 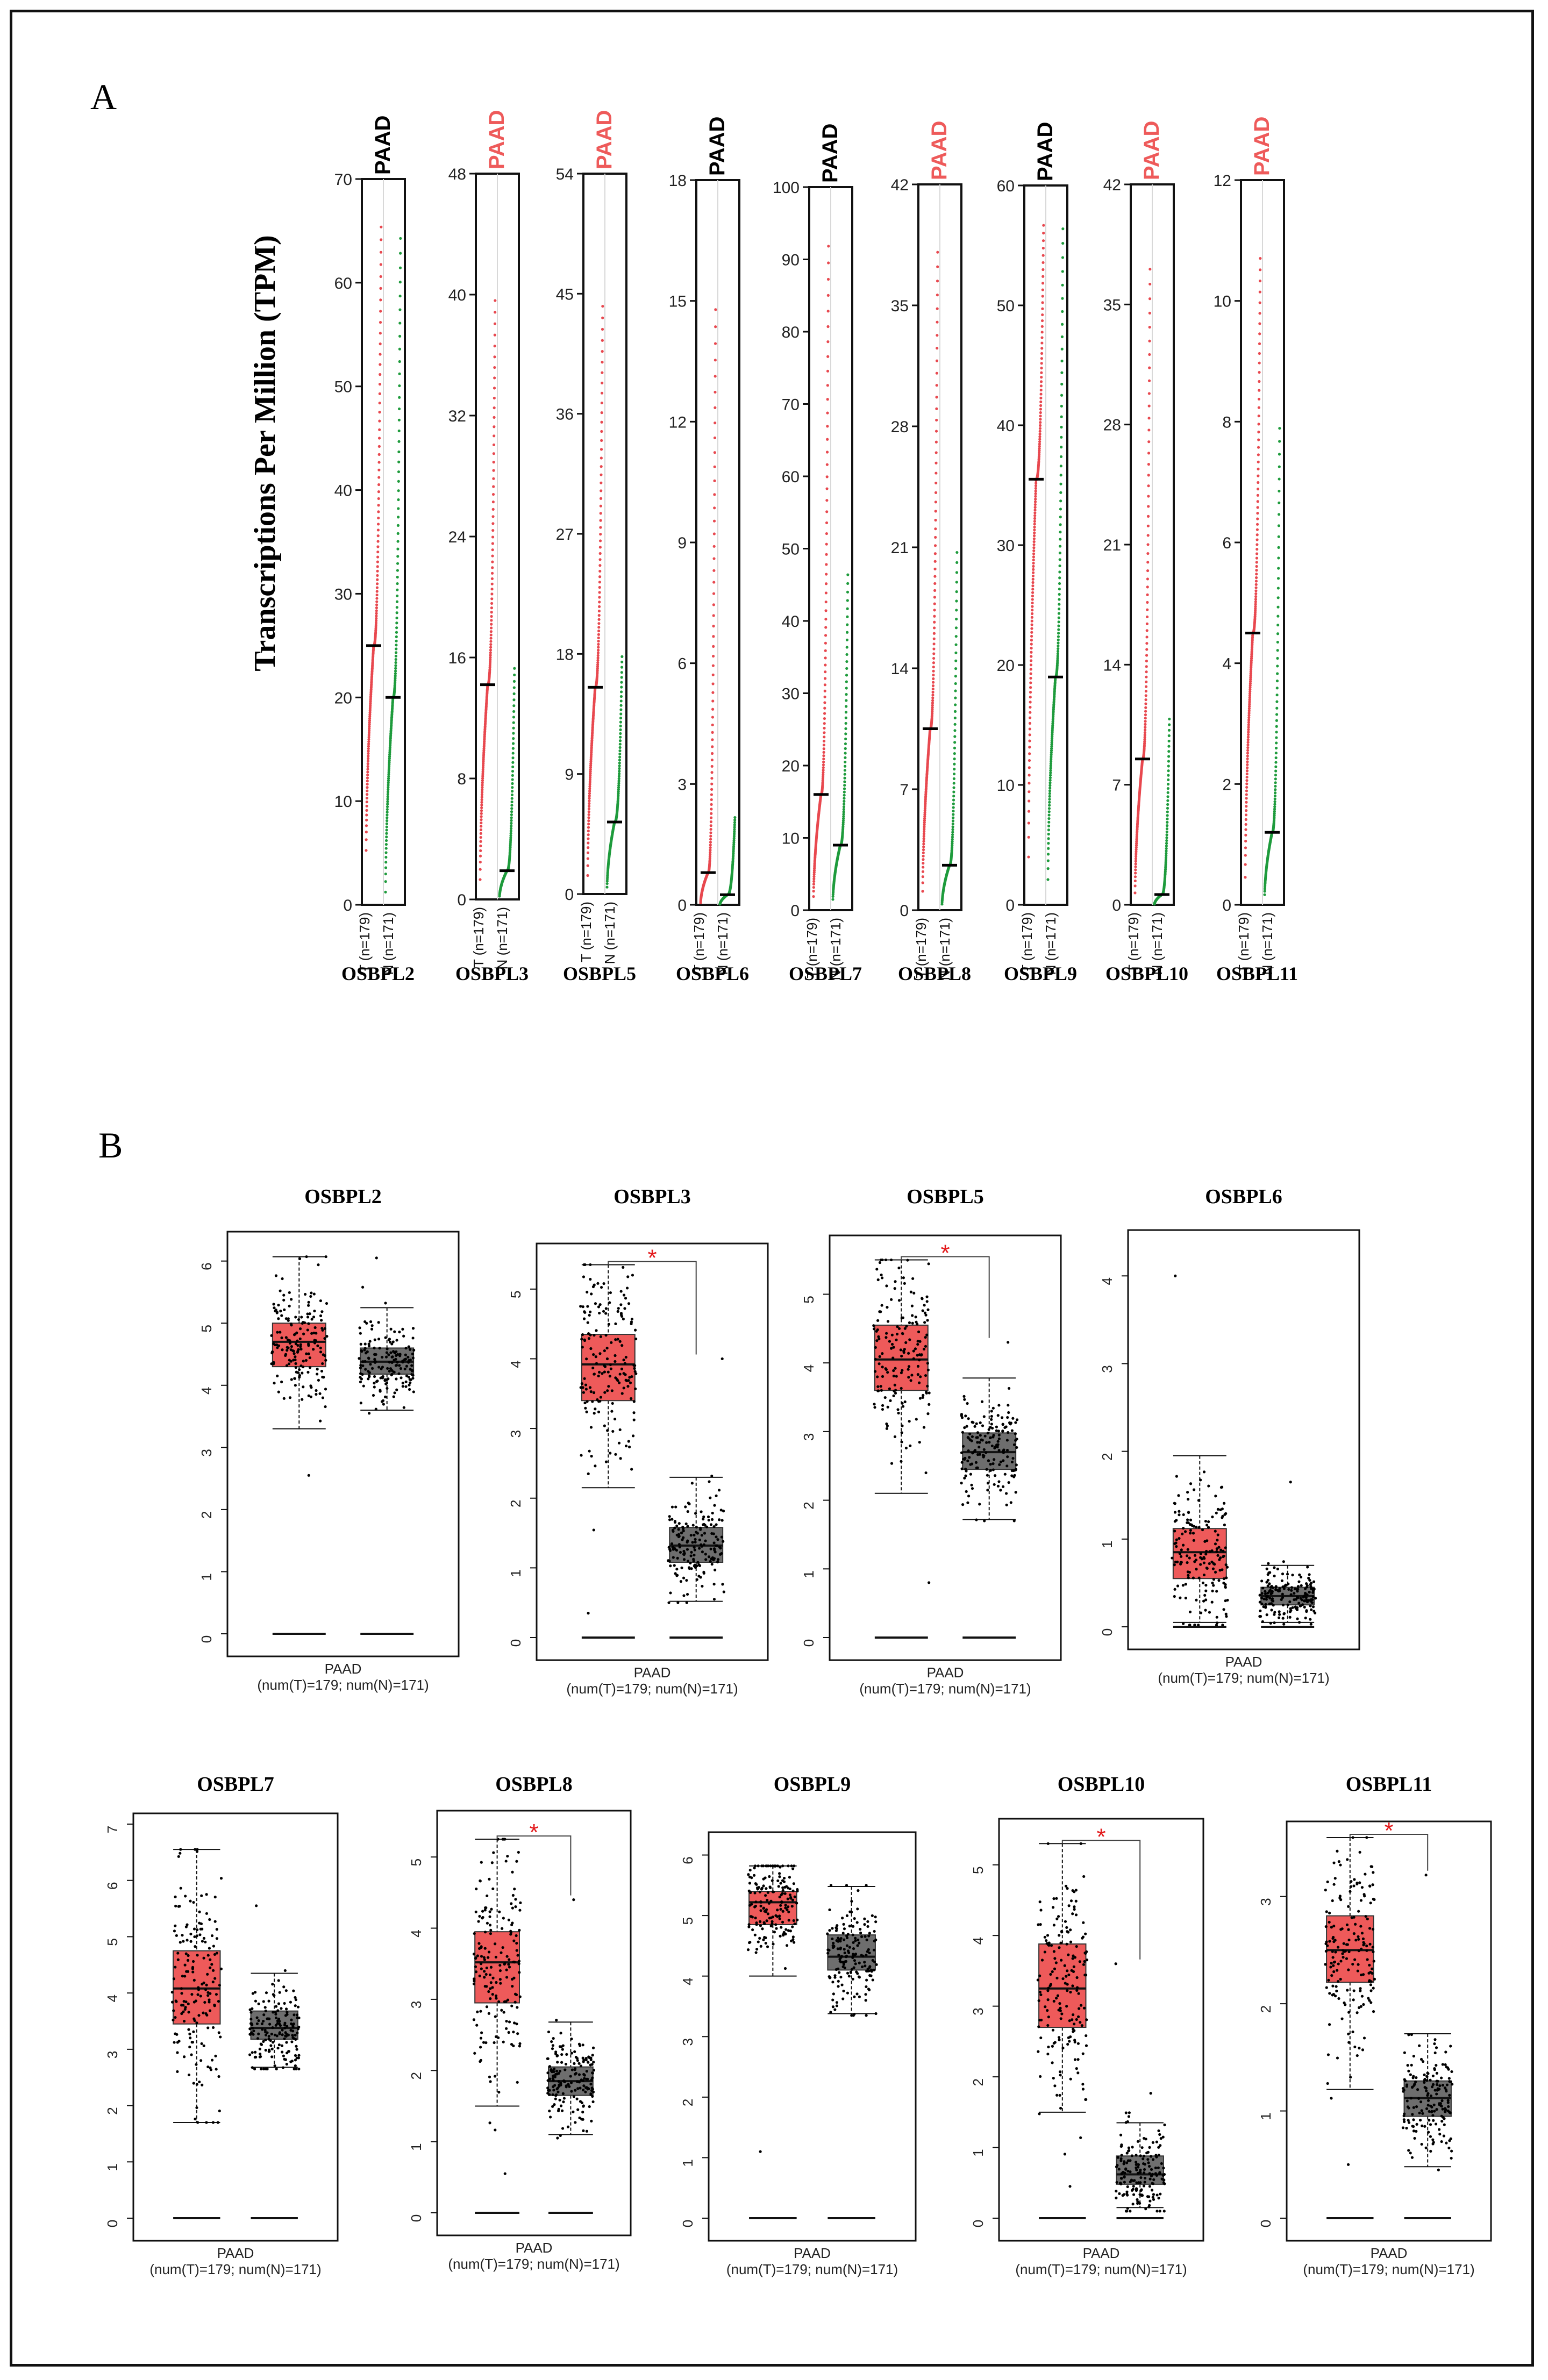 I want to click on panel-b-label: B, so click(x=110, y=1145).